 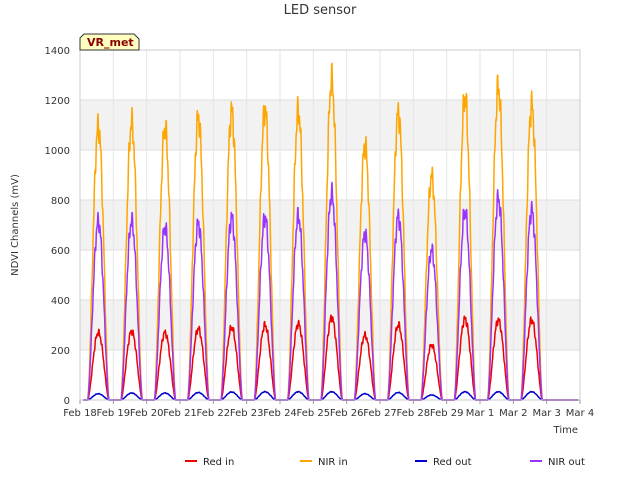 I want to click on legend: Red in NIR in Red out NIR out, so click(x=385, y=462).